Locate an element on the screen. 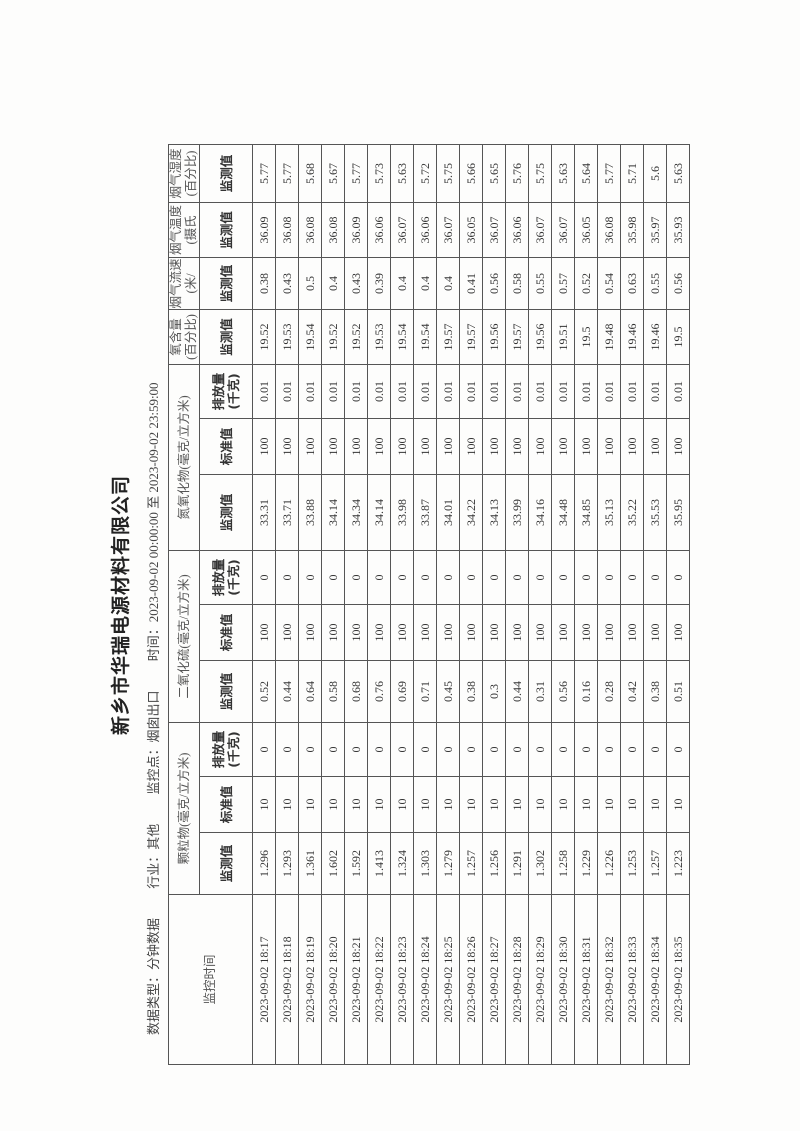 The image size is (800, 1131). cell-time: 2023-09-02 18:34 is located at coordinates (655, 979).